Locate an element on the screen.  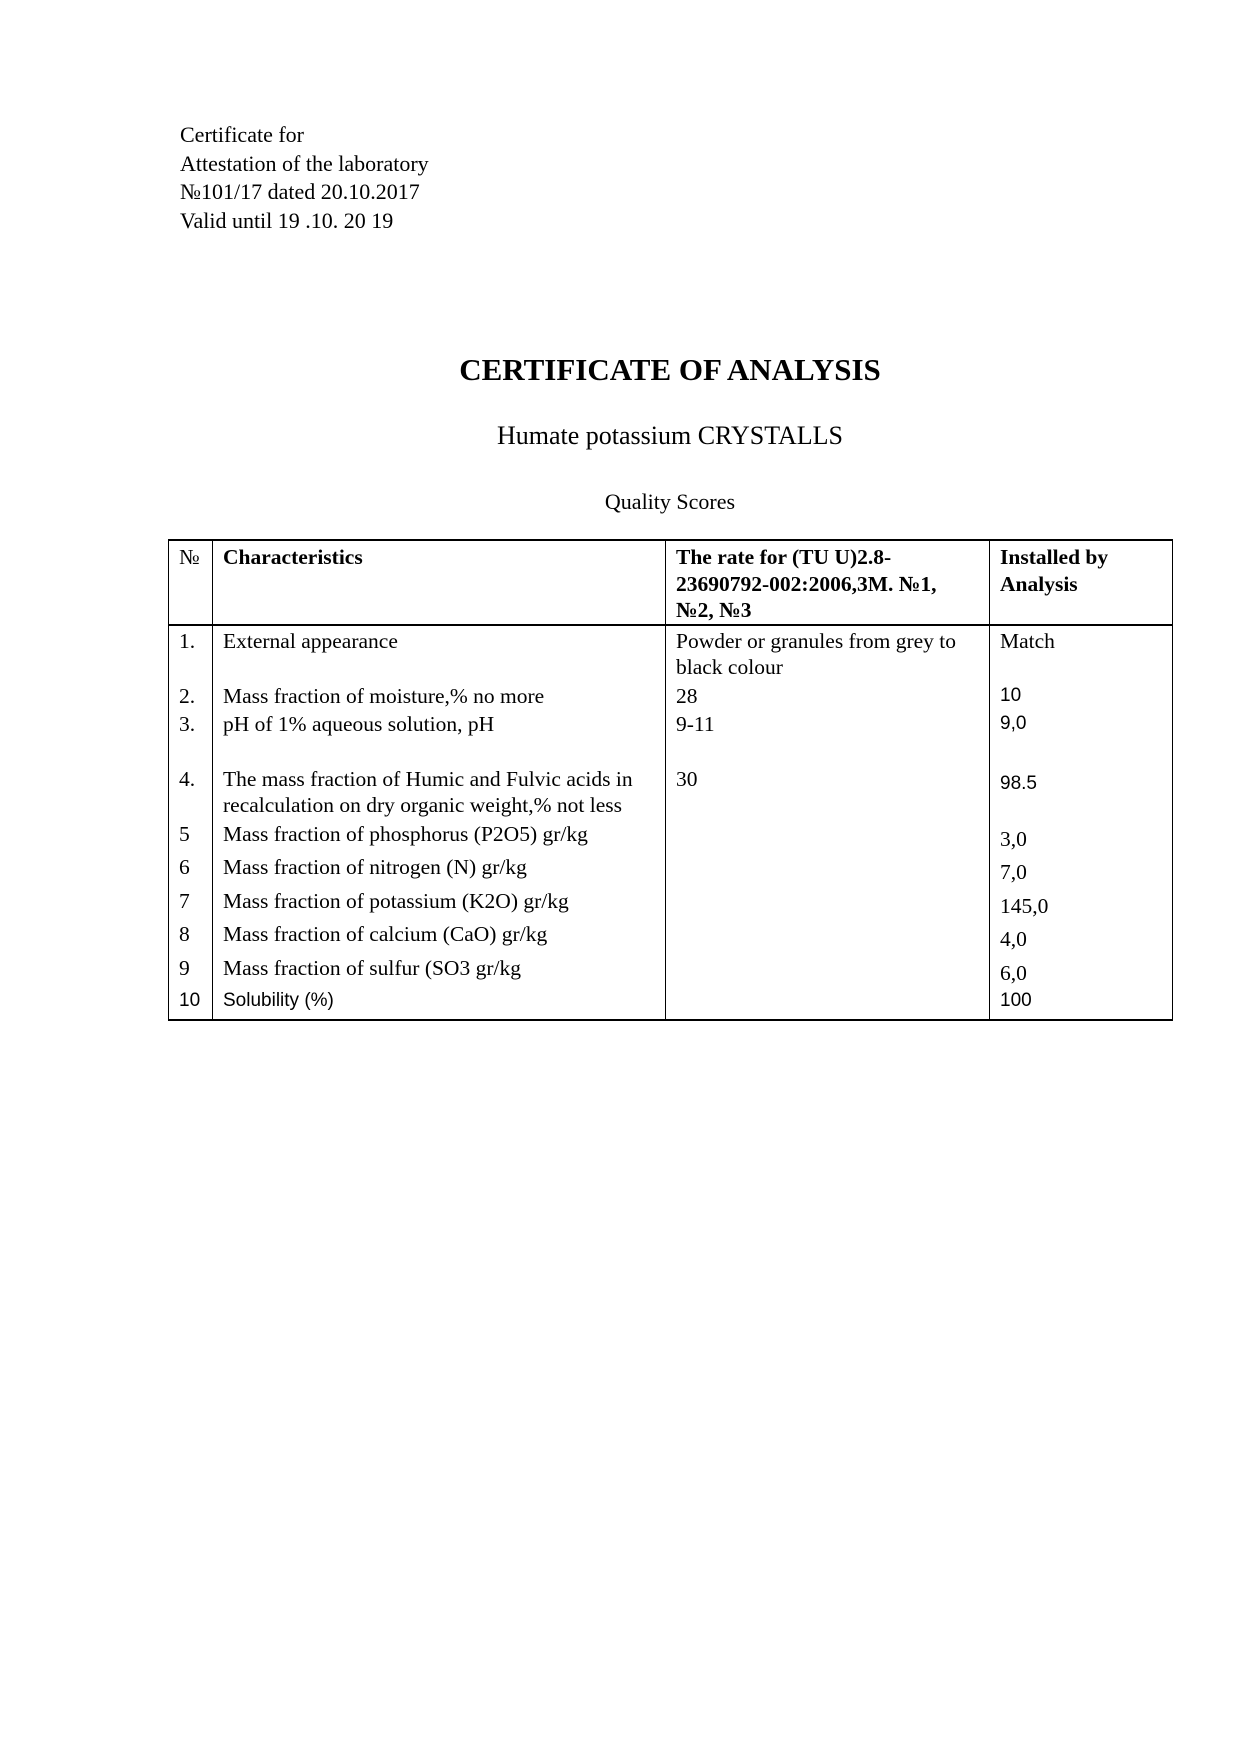
row-number: 3. is located at coordinates (190, 736).